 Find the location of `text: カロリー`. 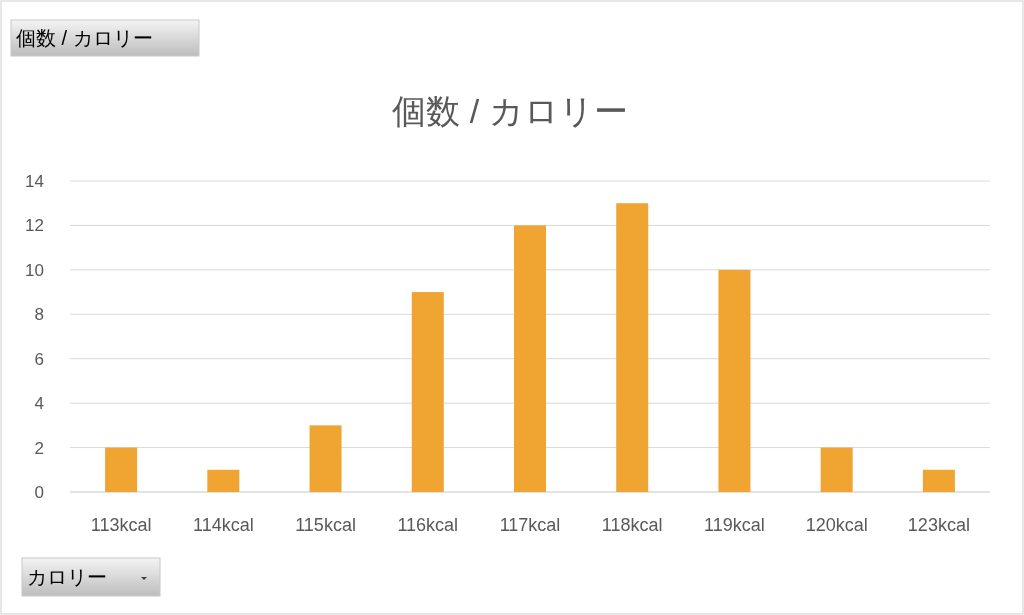

text: カロリー is located at coordinates (67, 577).